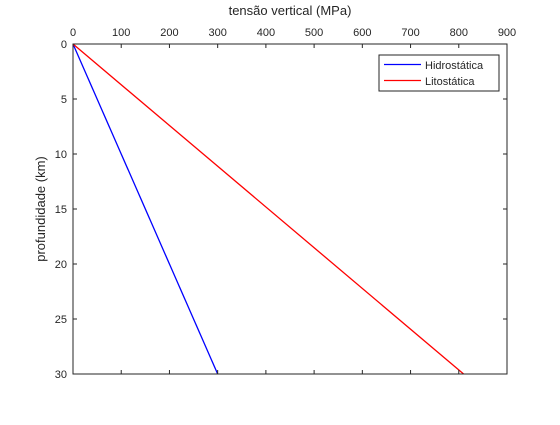 This screenshot has height=425, width=560. I want to click on legend-box, so click(439, 73).